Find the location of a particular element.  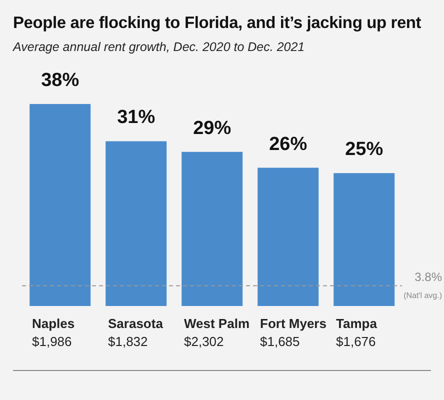

x-tick-label: Sarasota $1,832 is located at coordinates (136, 332).